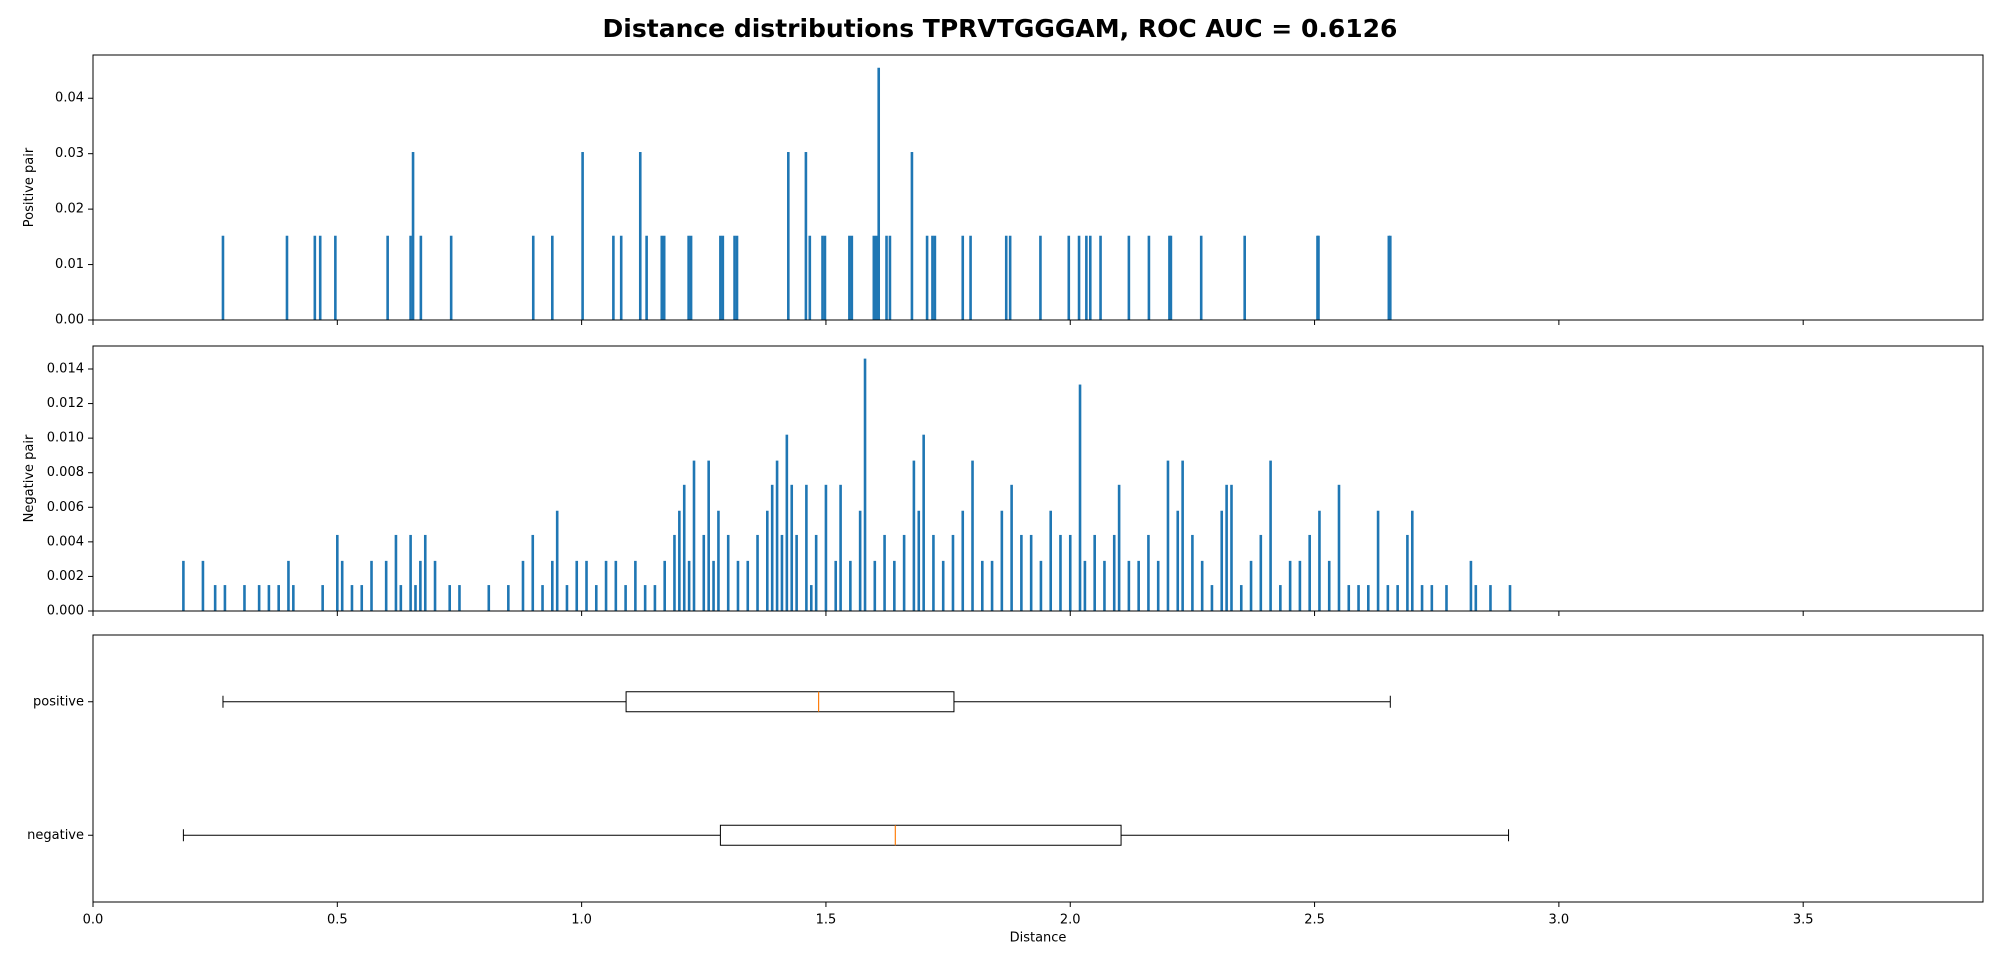 The image size is (2000, 960). What do you see at coordinates (1559, 920) in the screenshot?
I see `x-tick-label: 3.0` at bounding box center [1559, 920].